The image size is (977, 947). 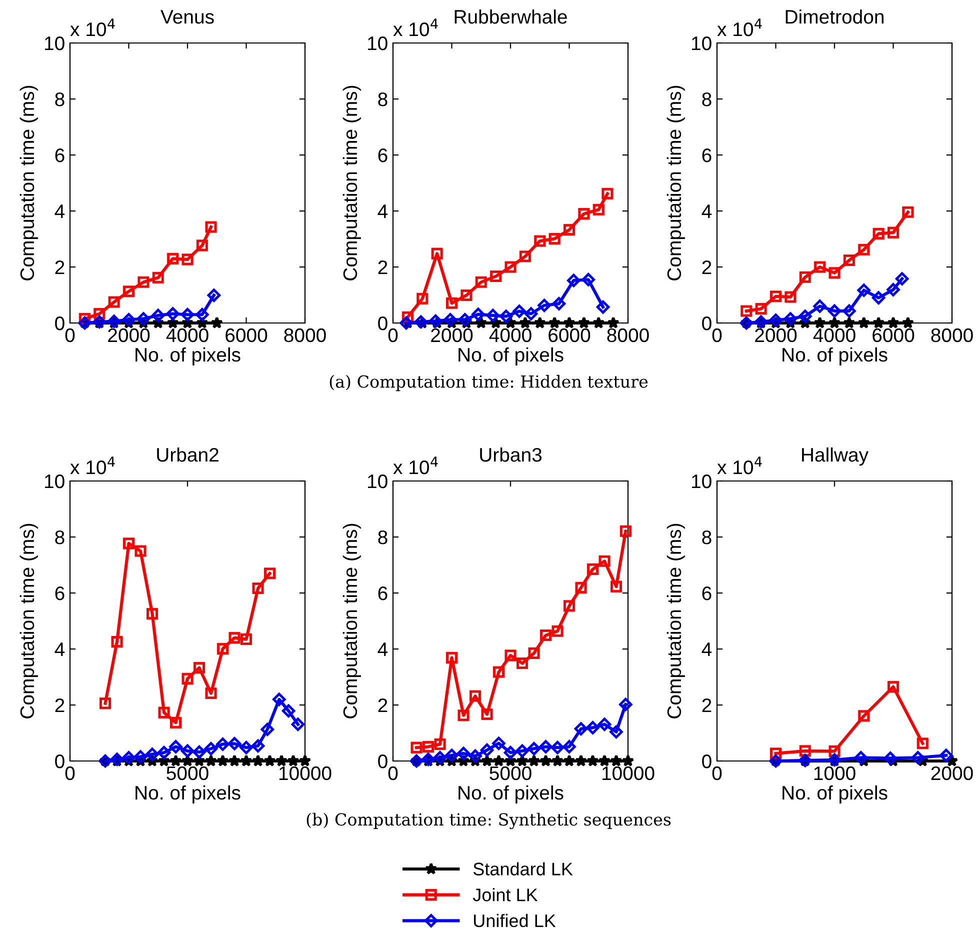 I want to click on chart-title: Urban2, so click(x=187, y=454).